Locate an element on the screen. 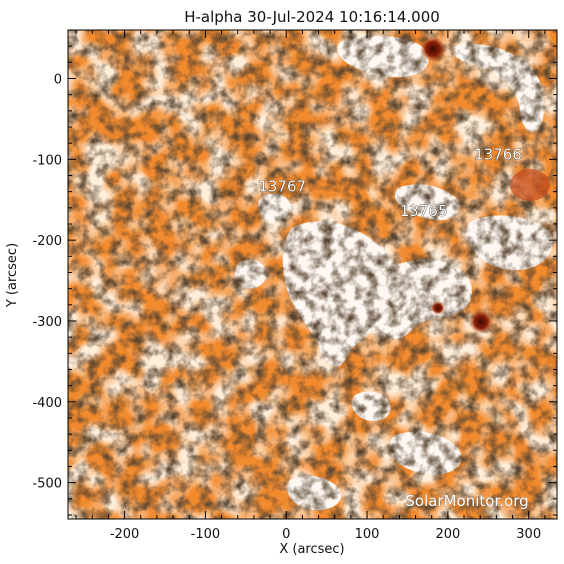 This screenshot has height=564, width=564. sunspot-small is located at coordinates (438, 308).